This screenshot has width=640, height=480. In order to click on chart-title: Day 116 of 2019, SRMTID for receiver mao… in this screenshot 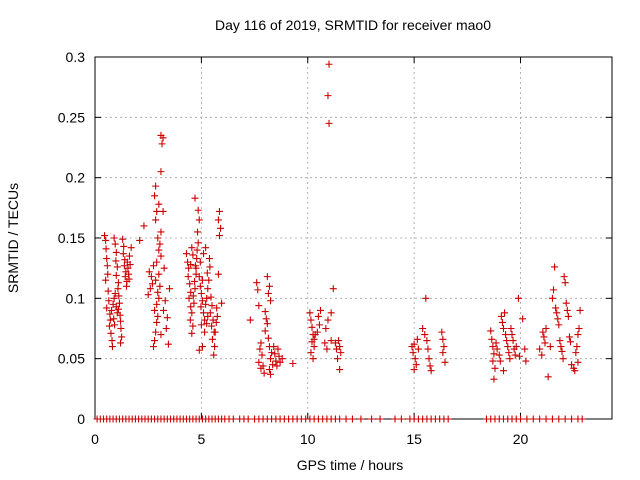, I will do `click(353, 25)`.